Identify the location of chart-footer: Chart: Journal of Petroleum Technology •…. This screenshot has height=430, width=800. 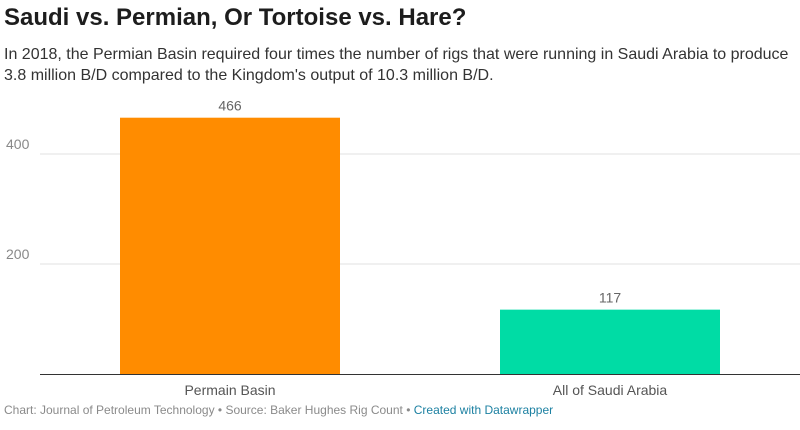
(278, 410).